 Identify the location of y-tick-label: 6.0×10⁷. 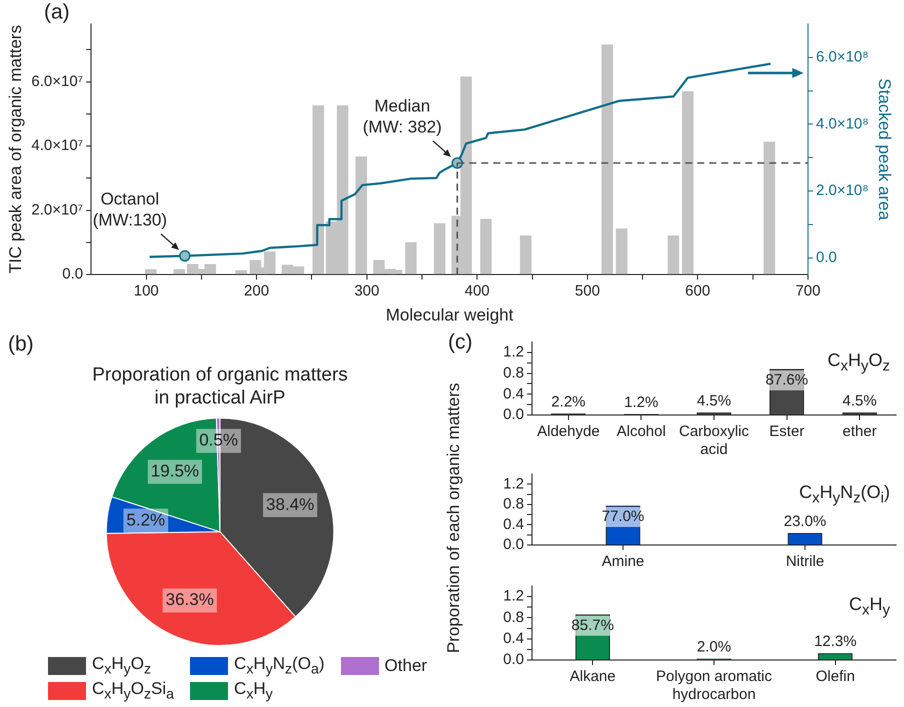
(57, 81).